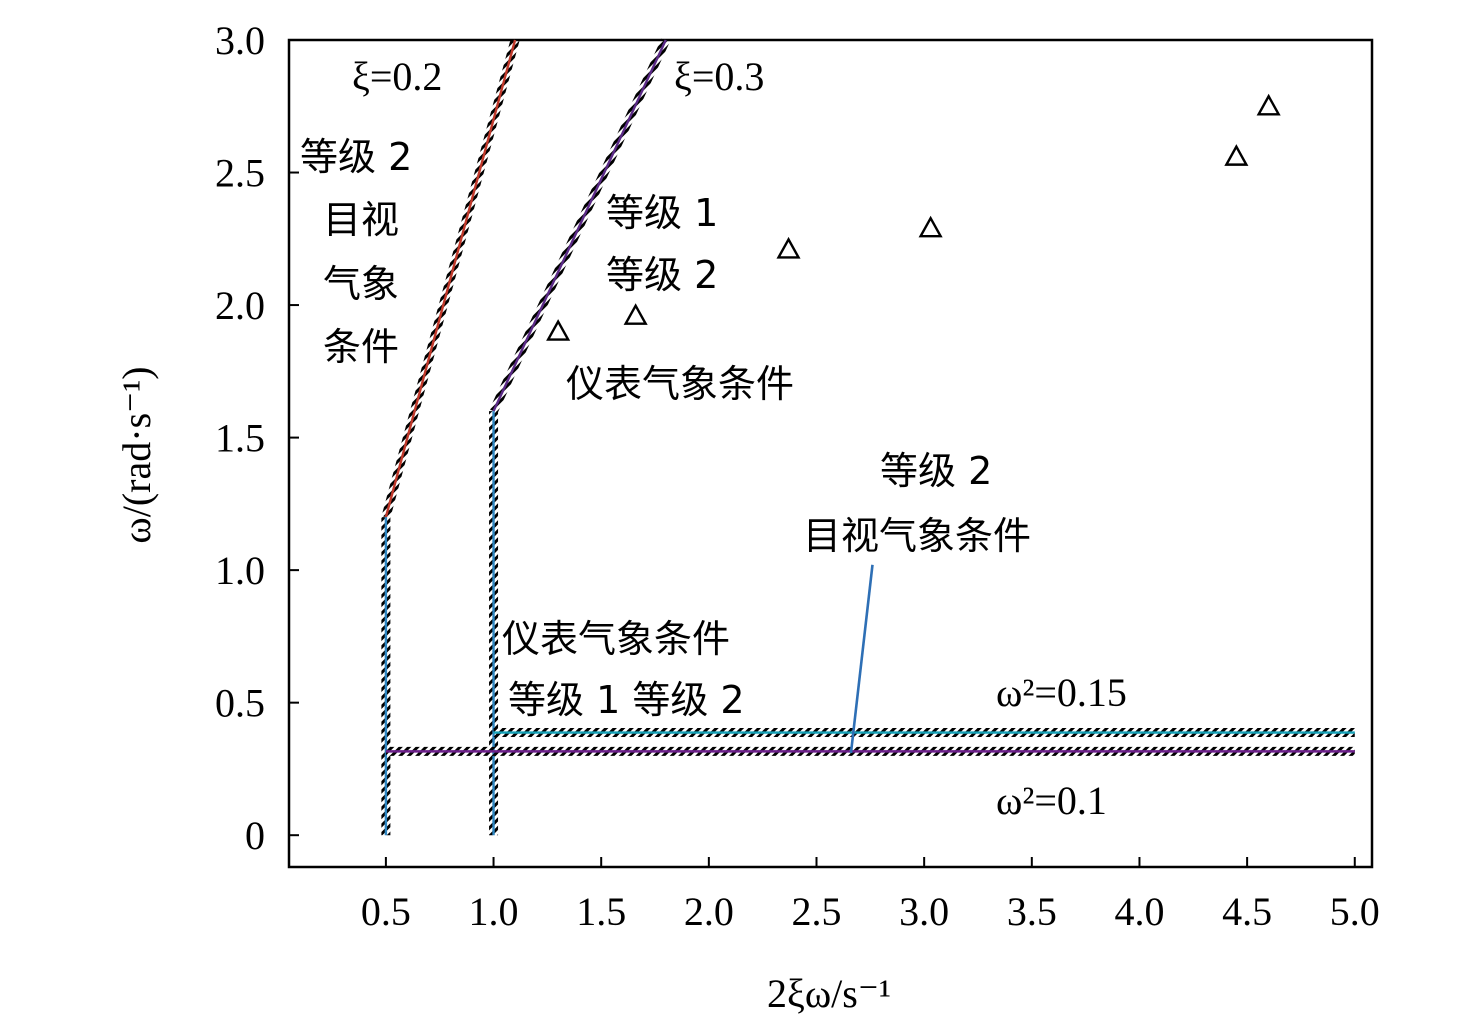 Image resolution: width=1476 pixels, height=1033 pixels. What do you see at coordinates (662, 275) in the screenshot?
I see `annotation-upper-grade-2: 等级 2` at bounding box center [662, 275].